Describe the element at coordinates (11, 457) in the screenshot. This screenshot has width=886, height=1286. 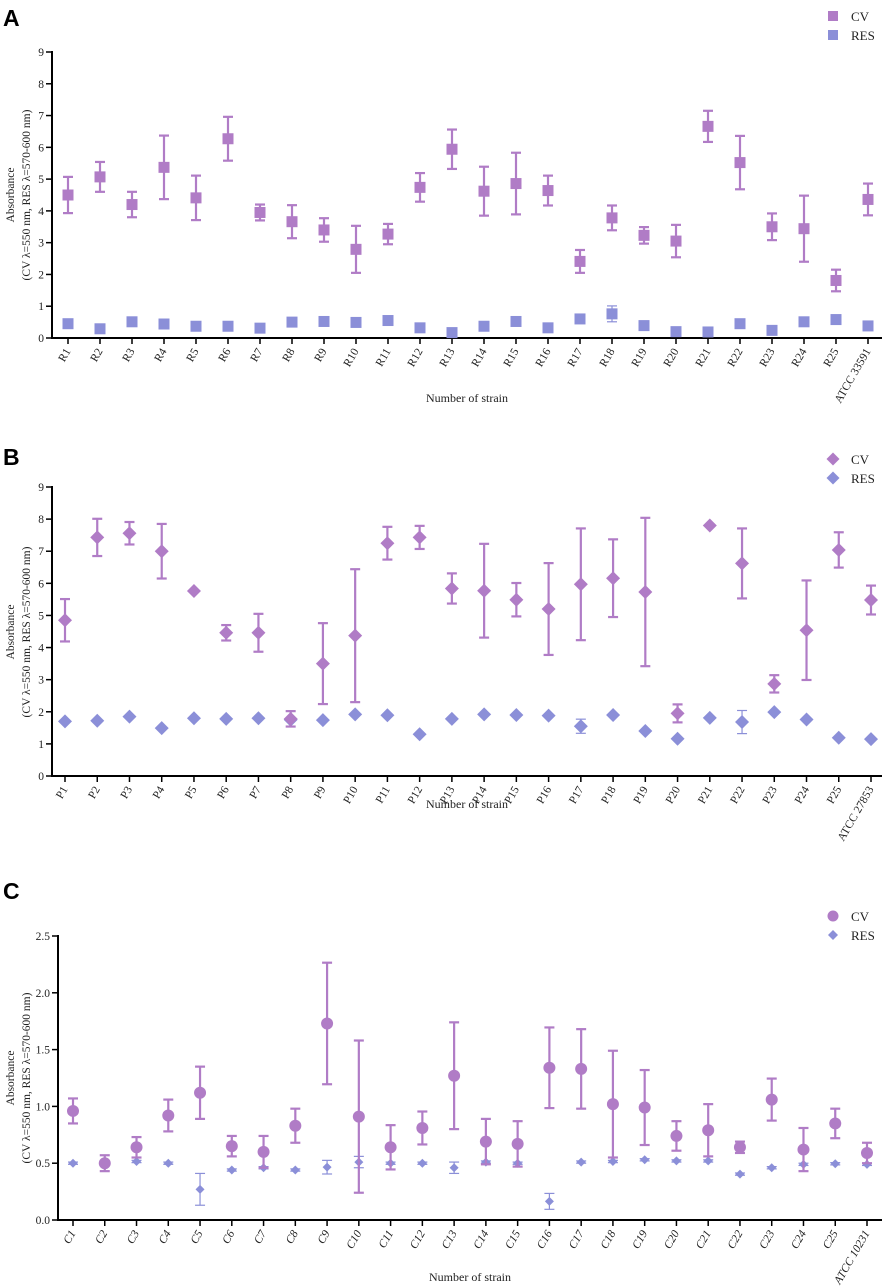
I see `panel-letter: B` at that location.